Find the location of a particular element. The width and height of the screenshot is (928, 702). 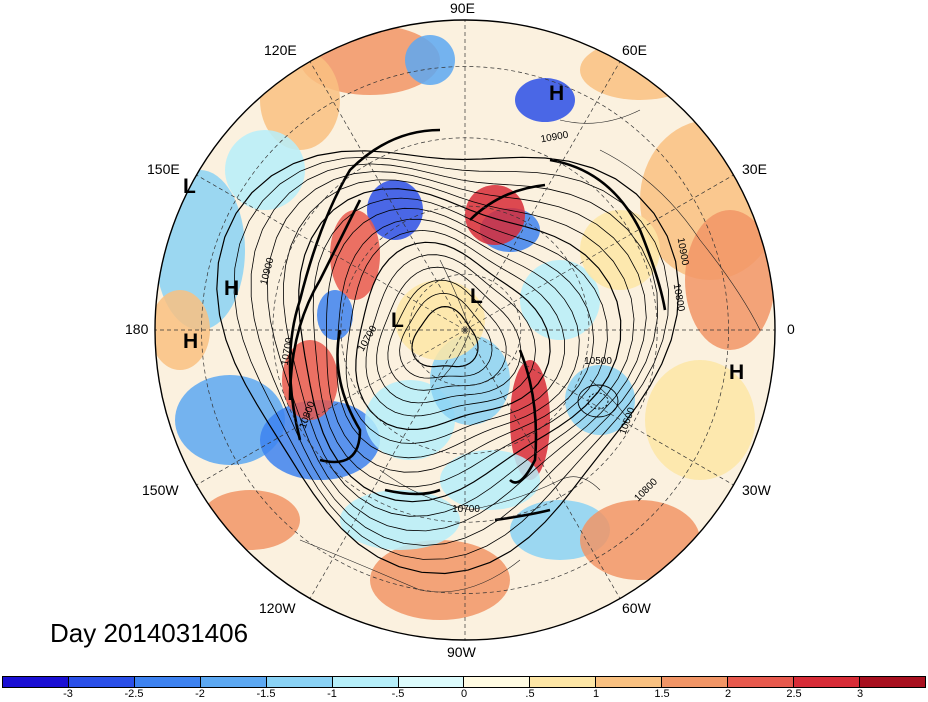

colorbar-tick-label: 2 is located at coordinates (728, 694).